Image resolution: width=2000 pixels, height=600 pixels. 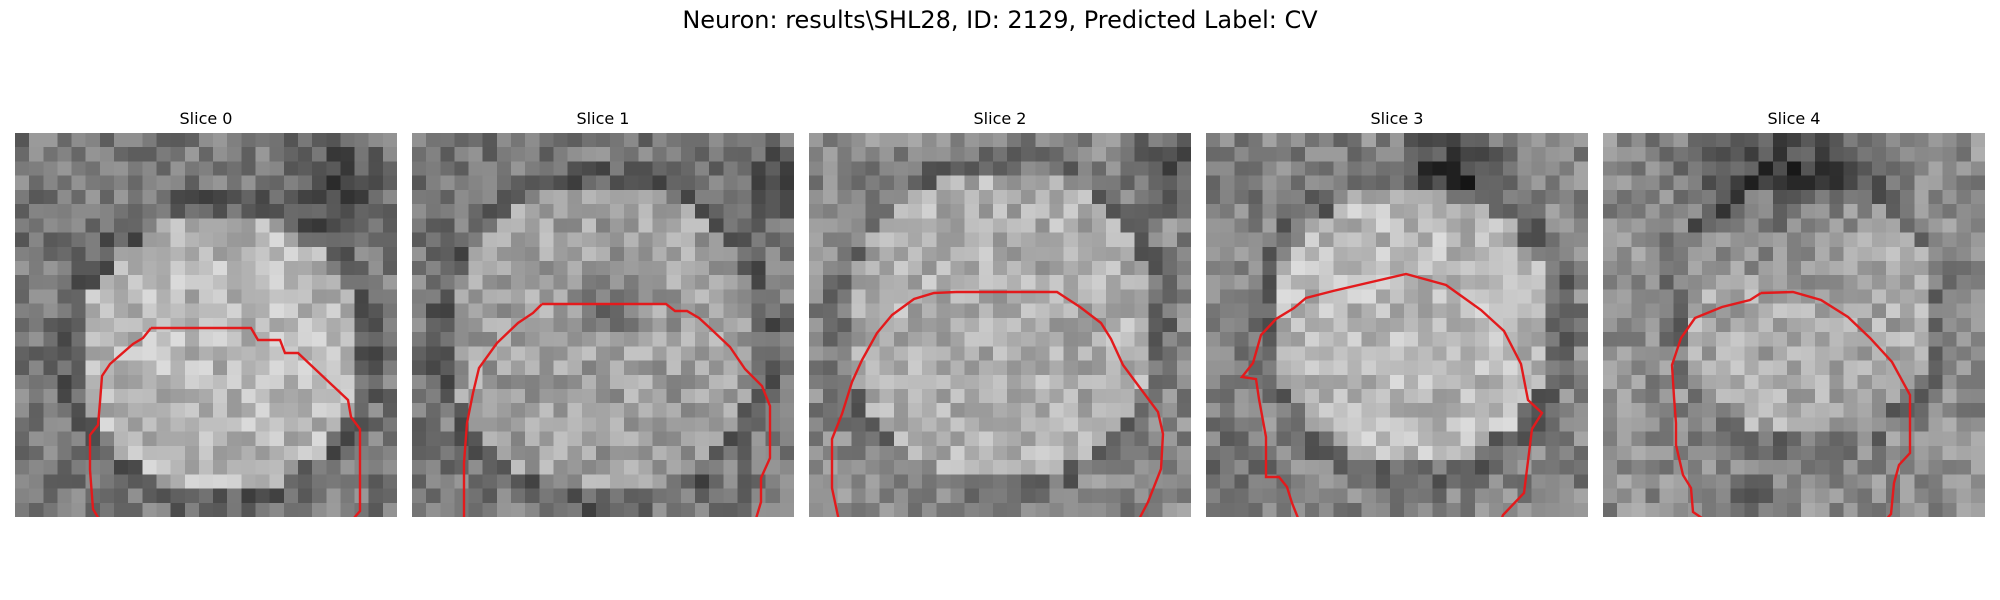 I want to click on slice-panel-2: Slice 2, so click(x=1000, y=312).